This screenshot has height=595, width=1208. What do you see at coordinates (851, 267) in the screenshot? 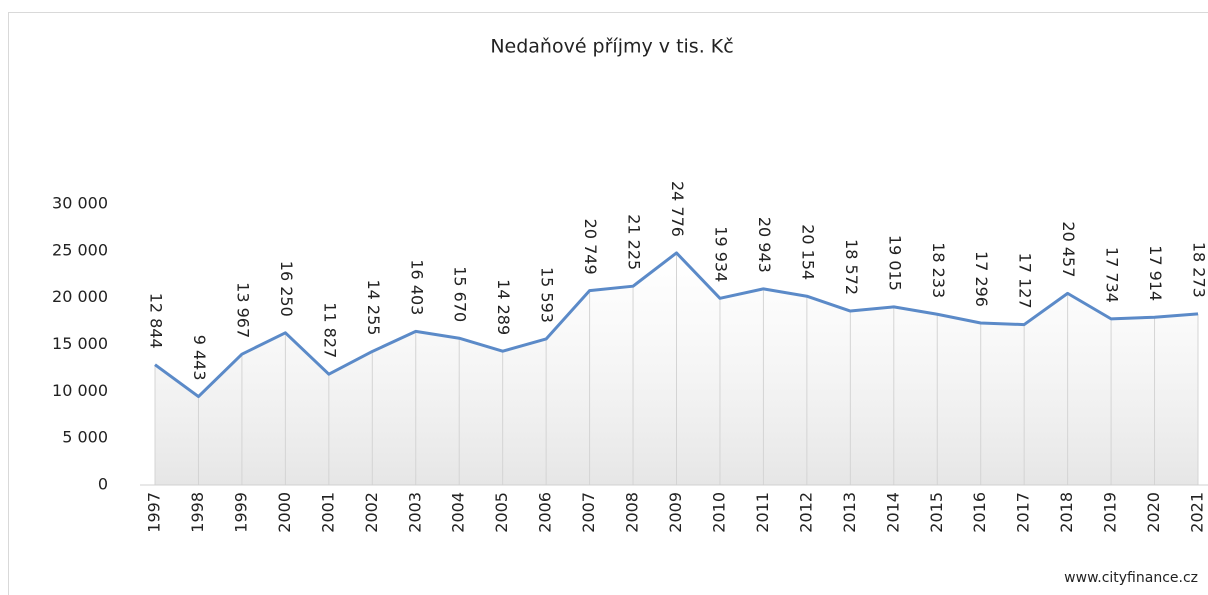
I see `data-label: 18 572` at bounding box center [851, 267].